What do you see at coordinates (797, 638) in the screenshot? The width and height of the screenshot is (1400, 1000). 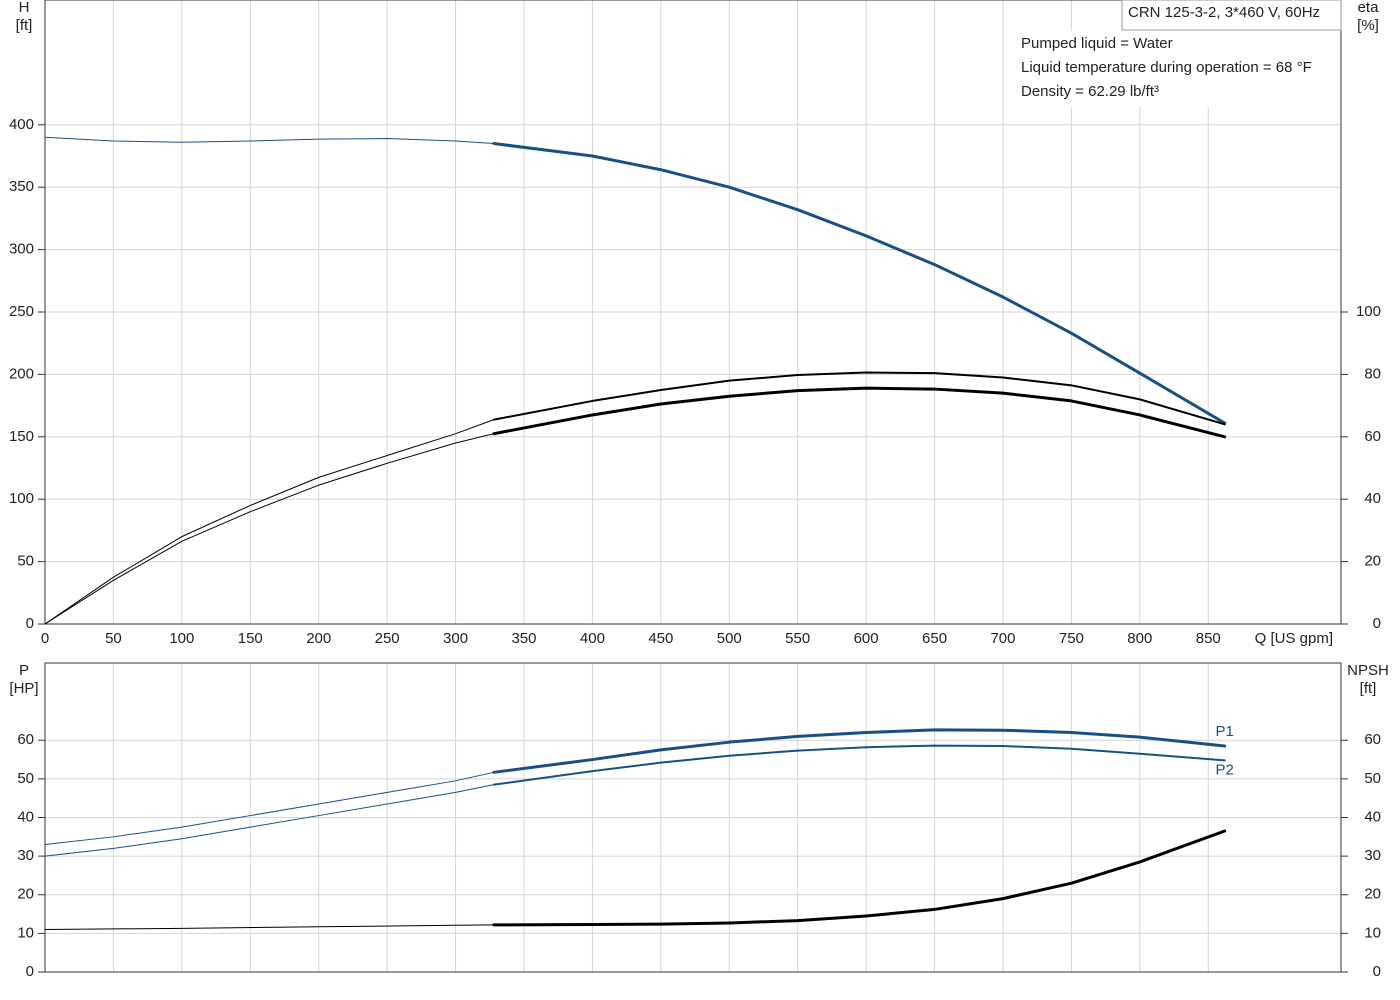 I see `x-tick-label: 550` at bounding box center [797, 638].